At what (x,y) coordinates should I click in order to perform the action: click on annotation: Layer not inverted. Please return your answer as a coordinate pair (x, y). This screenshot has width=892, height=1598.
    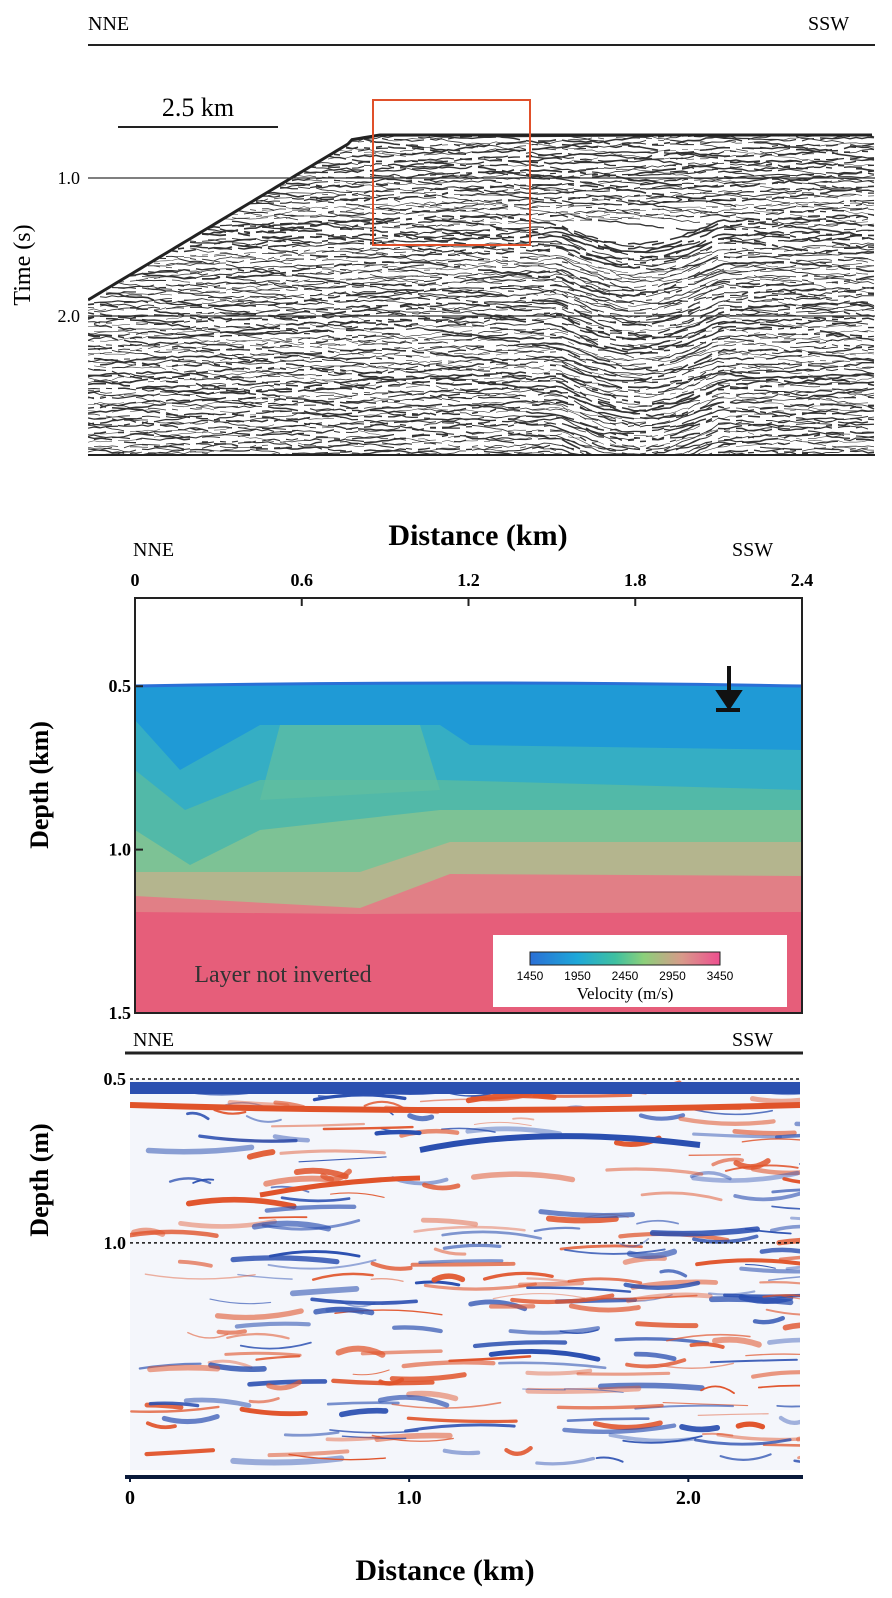
    Looking at the image, I should click on (282, 975).